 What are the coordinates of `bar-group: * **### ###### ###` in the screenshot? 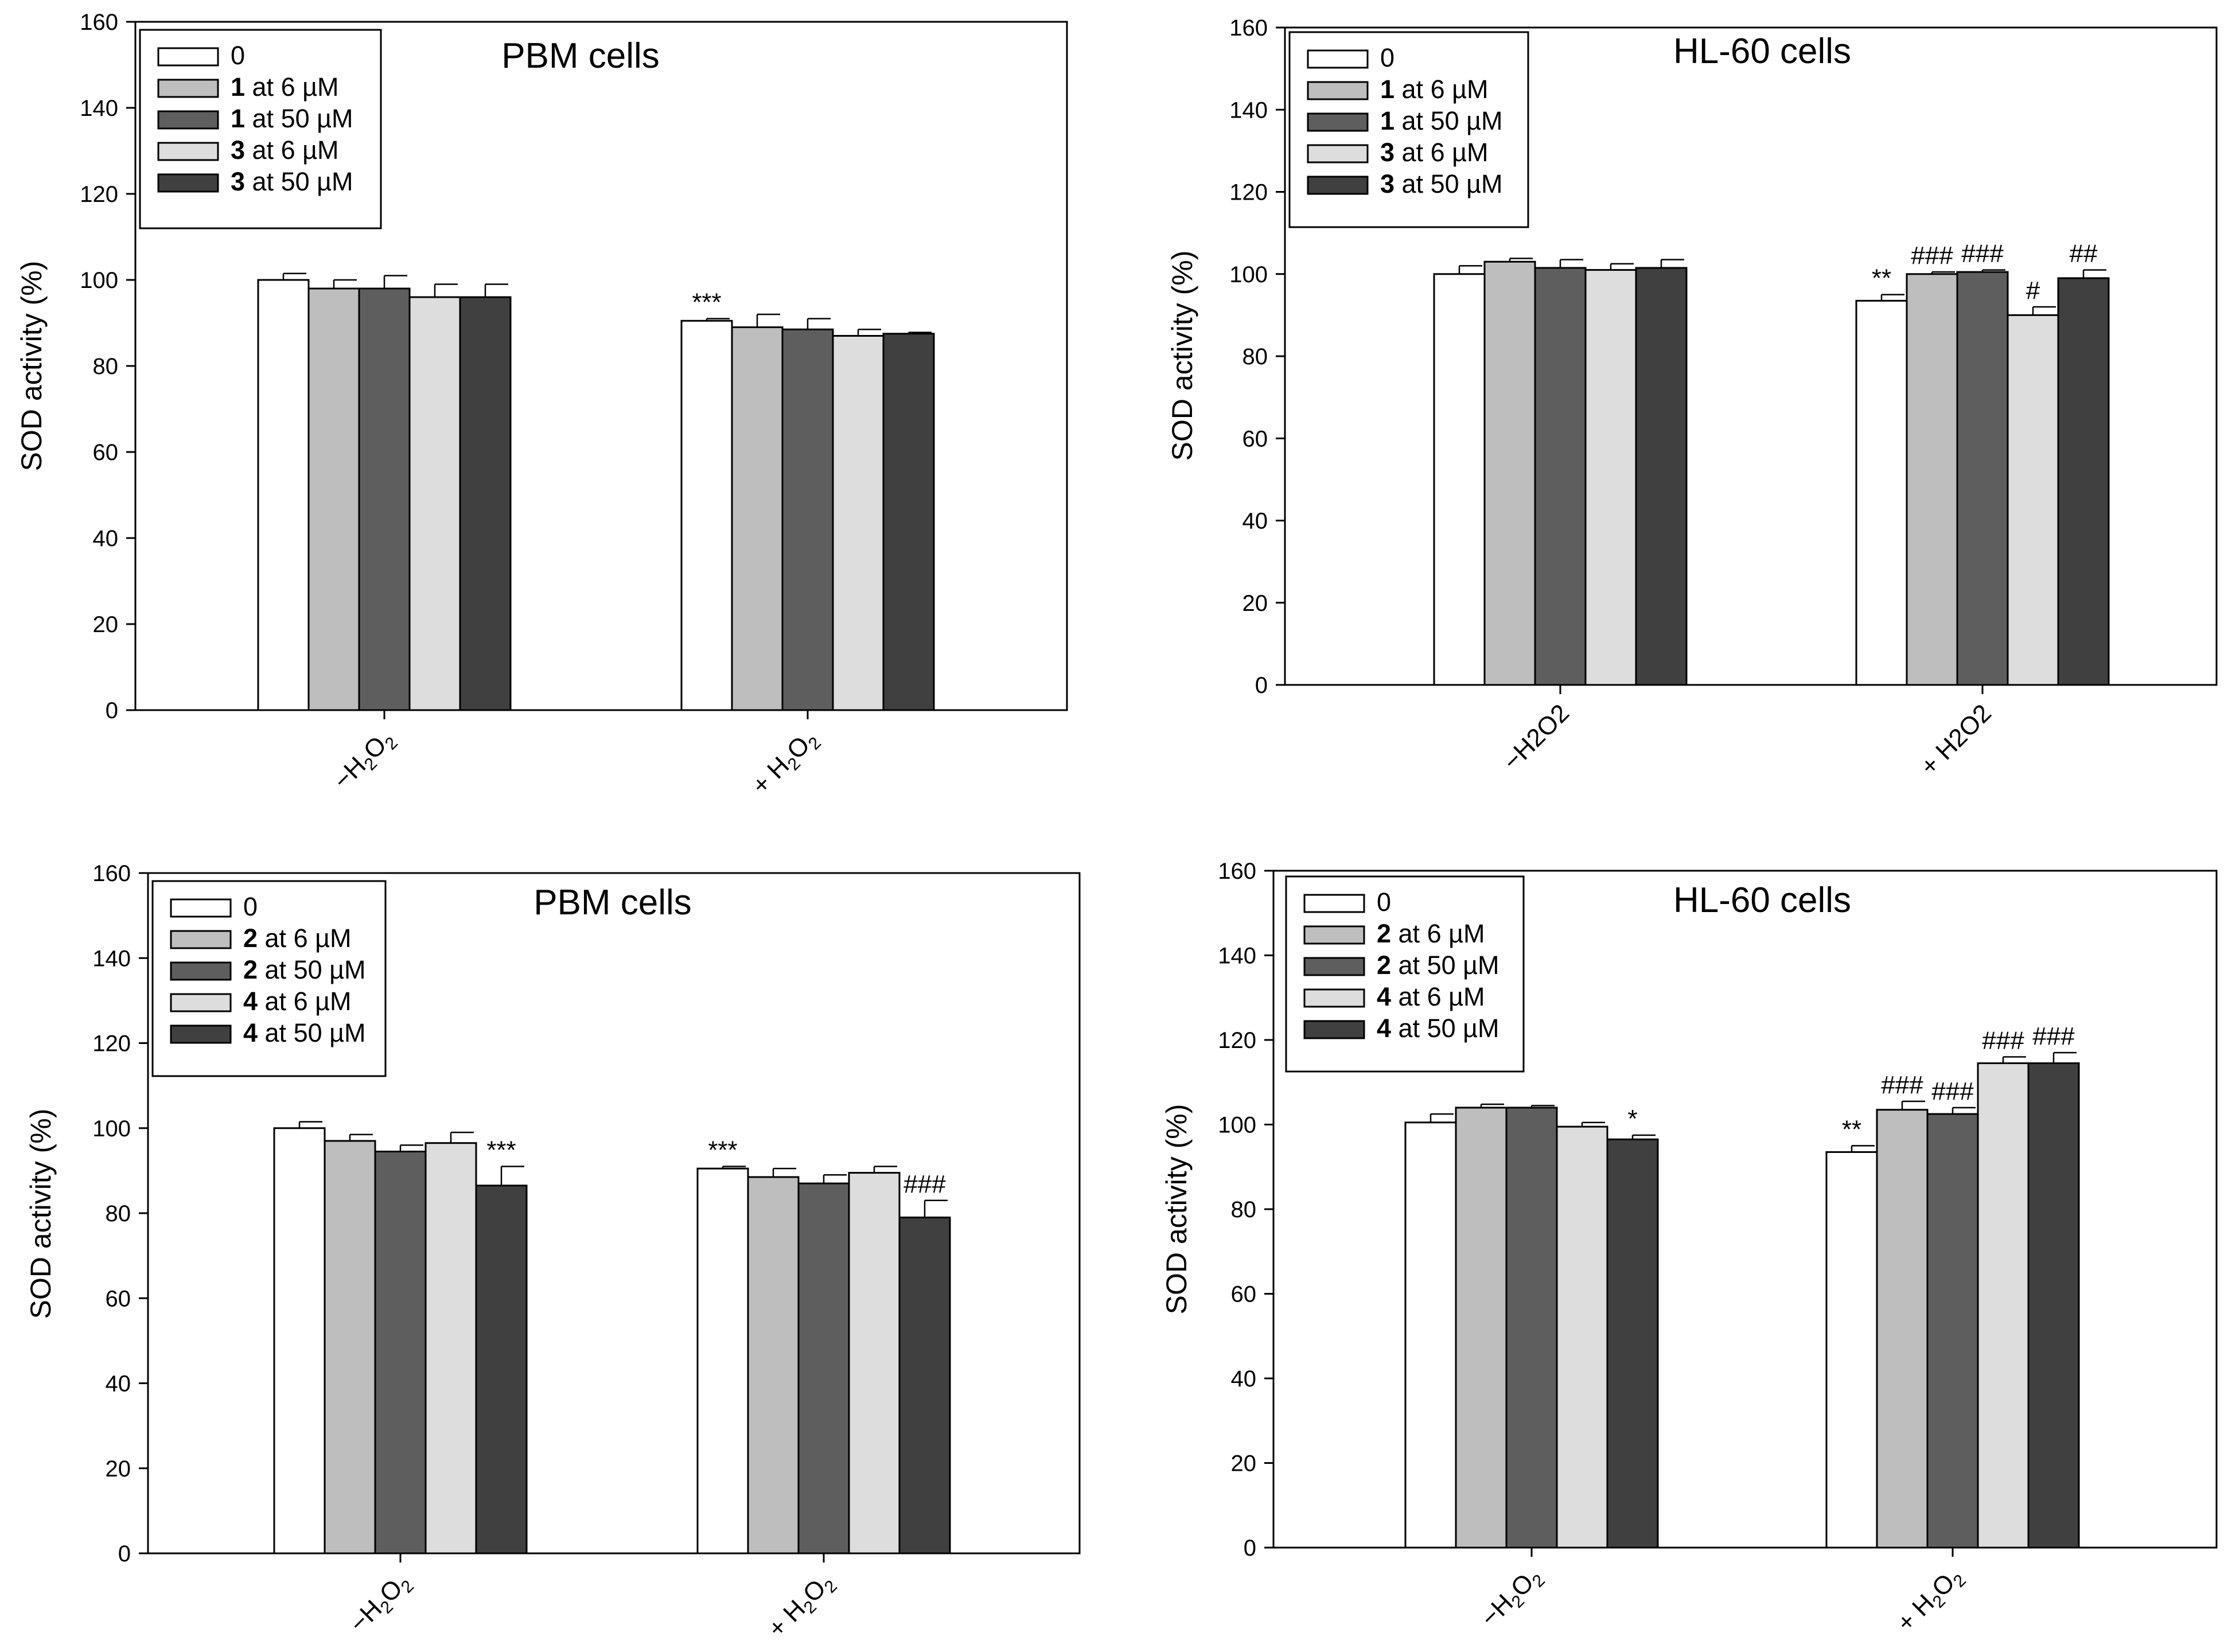 It's located at (1742, 1289).